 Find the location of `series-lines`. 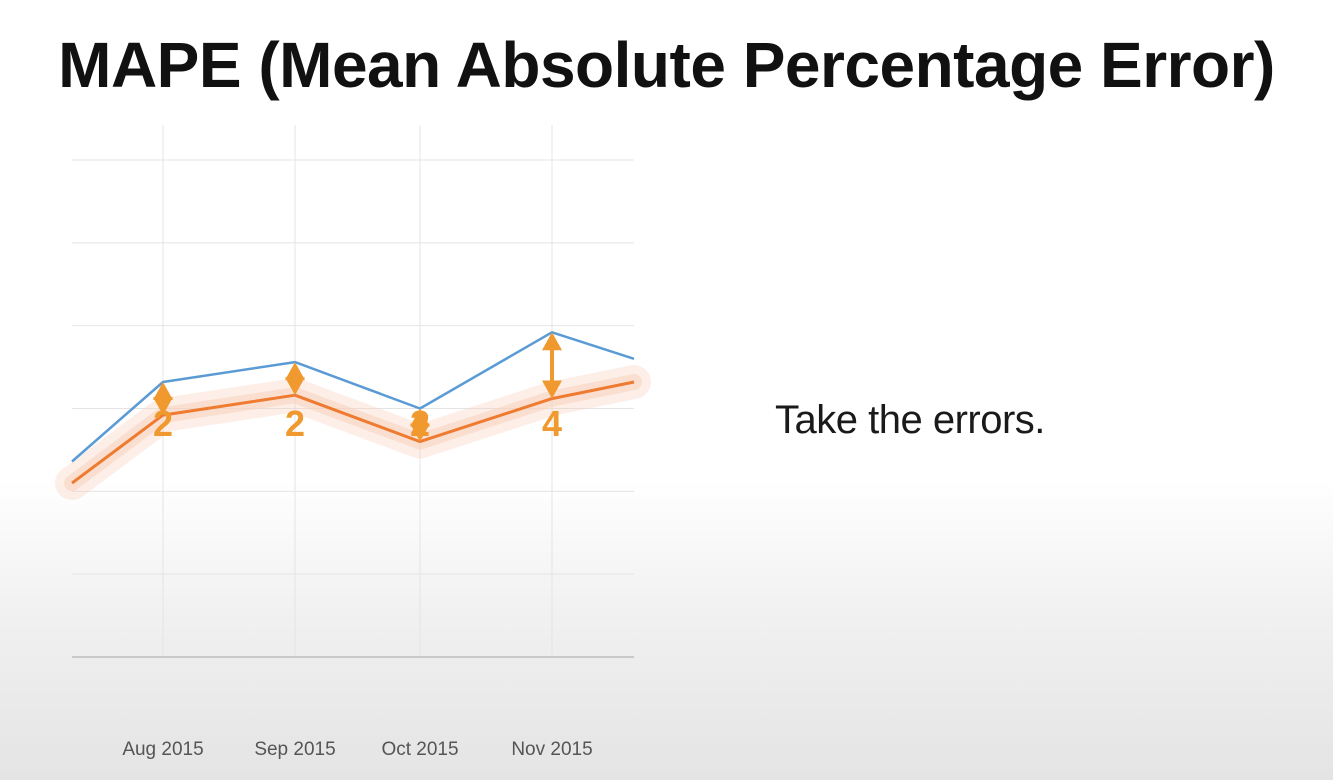

series-lines is located at coordinates (353, 408).